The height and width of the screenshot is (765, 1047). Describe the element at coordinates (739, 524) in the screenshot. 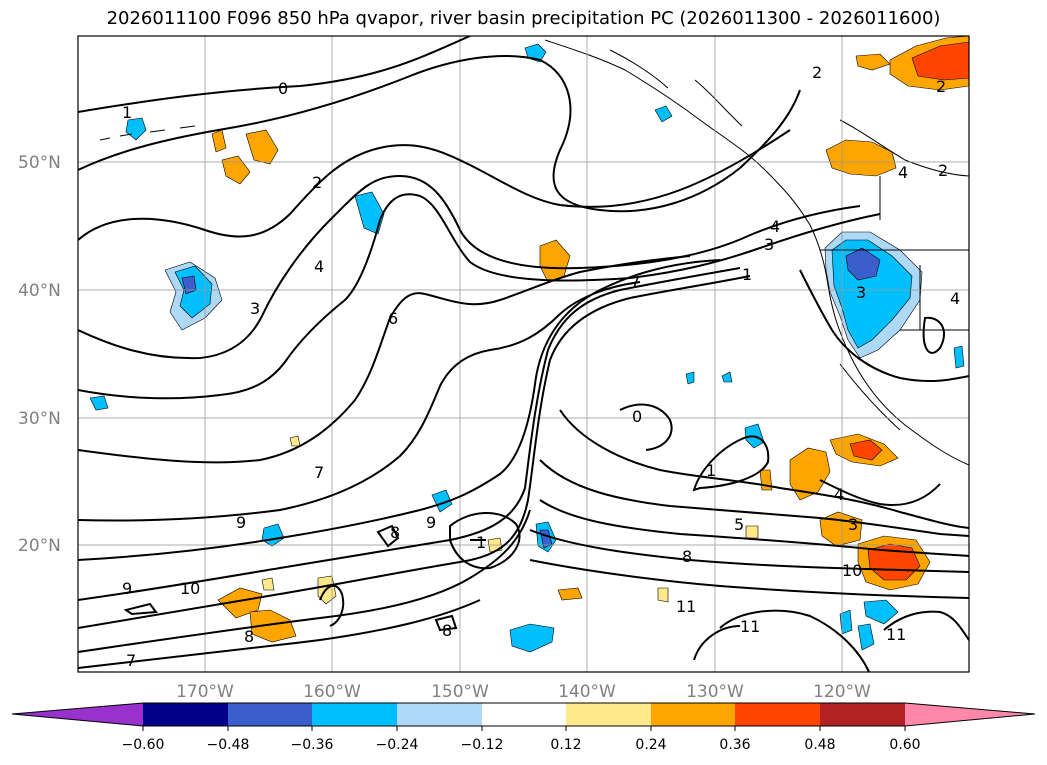

I see `contour-label: 5` at that location.